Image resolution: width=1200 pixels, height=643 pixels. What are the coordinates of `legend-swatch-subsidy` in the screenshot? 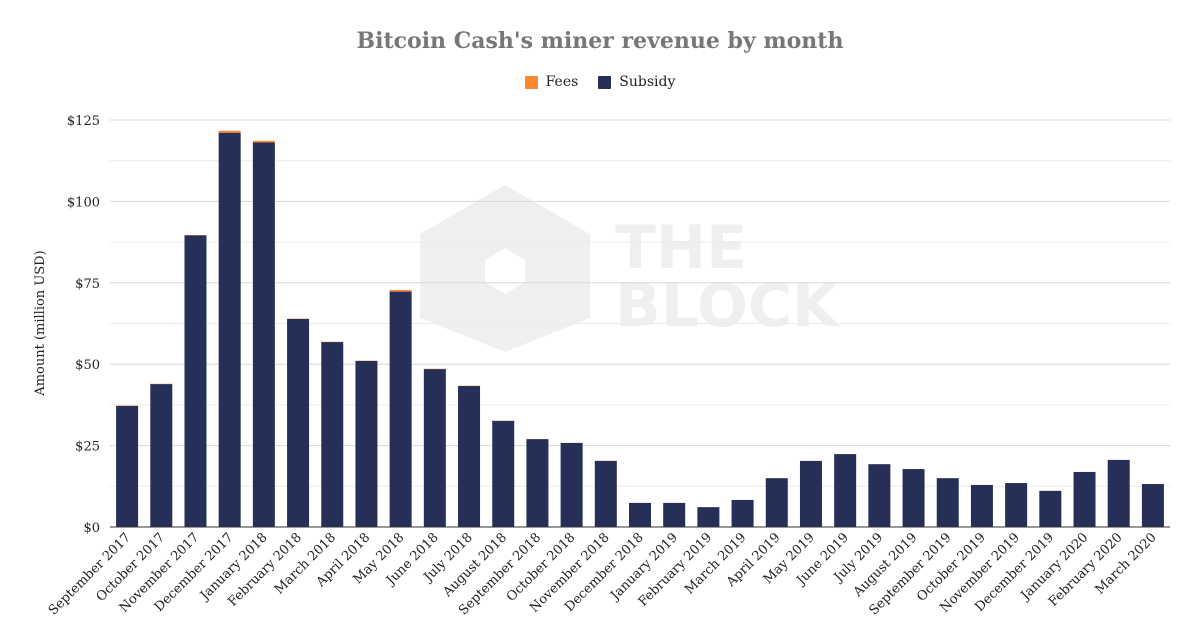 It's located at (605, 82).